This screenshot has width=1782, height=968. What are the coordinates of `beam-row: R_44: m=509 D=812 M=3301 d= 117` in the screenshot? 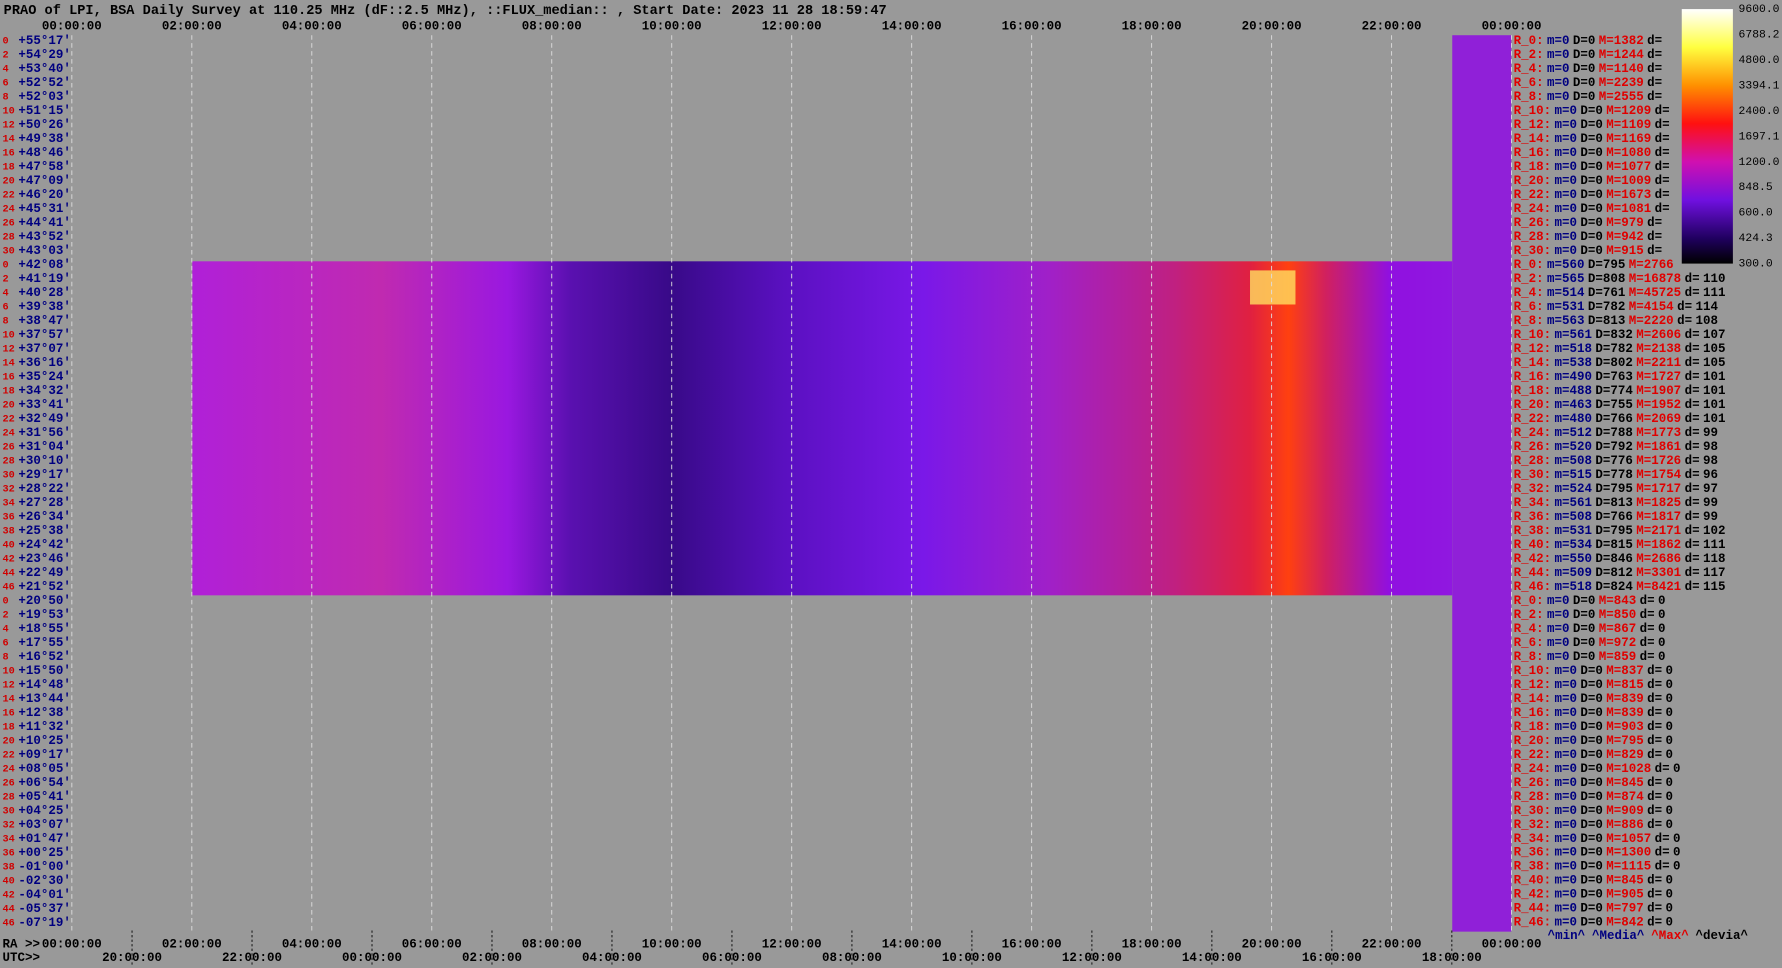 It's located at (1620, 573).